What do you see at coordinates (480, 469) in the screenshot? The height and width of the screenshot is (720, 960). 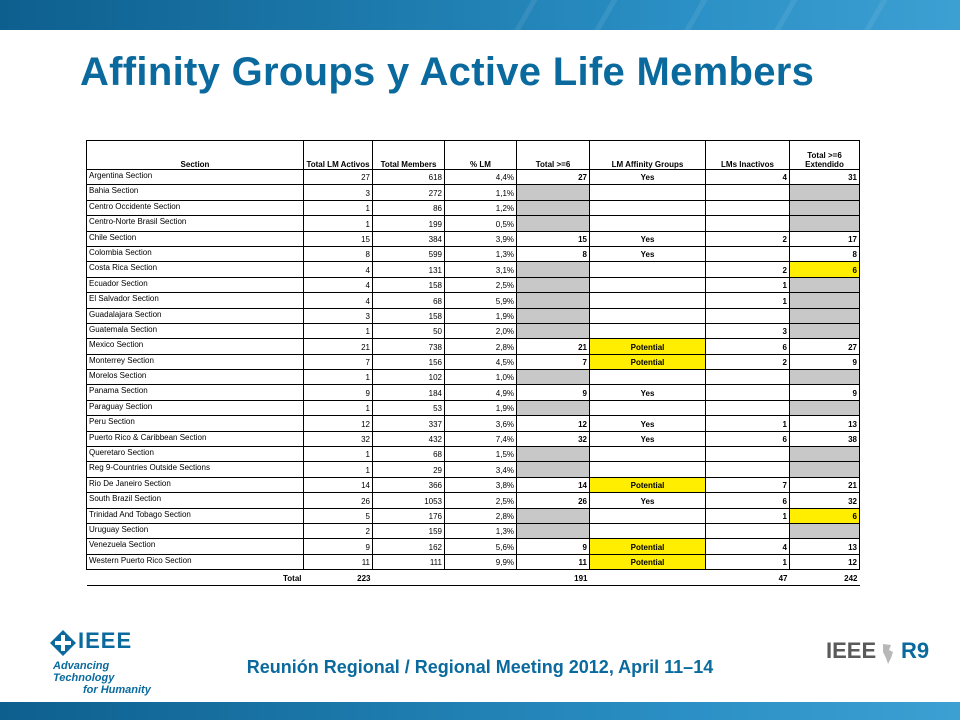 I see `table-cell: 3,4%` at bounding box center [480, 469].